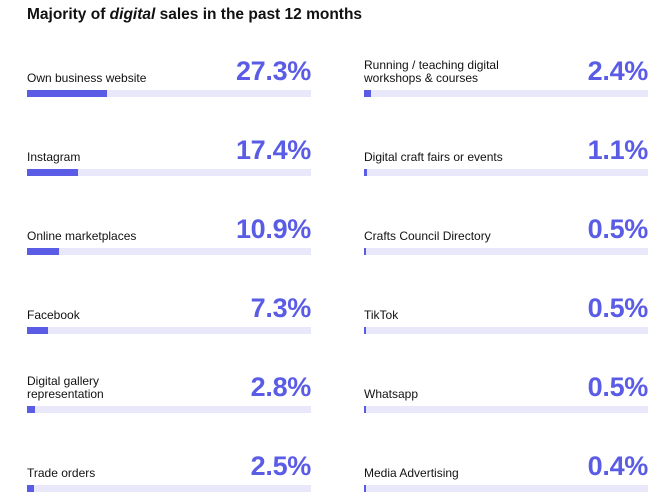  I want to click on bar-value: 27.3%, so click(273, 71).